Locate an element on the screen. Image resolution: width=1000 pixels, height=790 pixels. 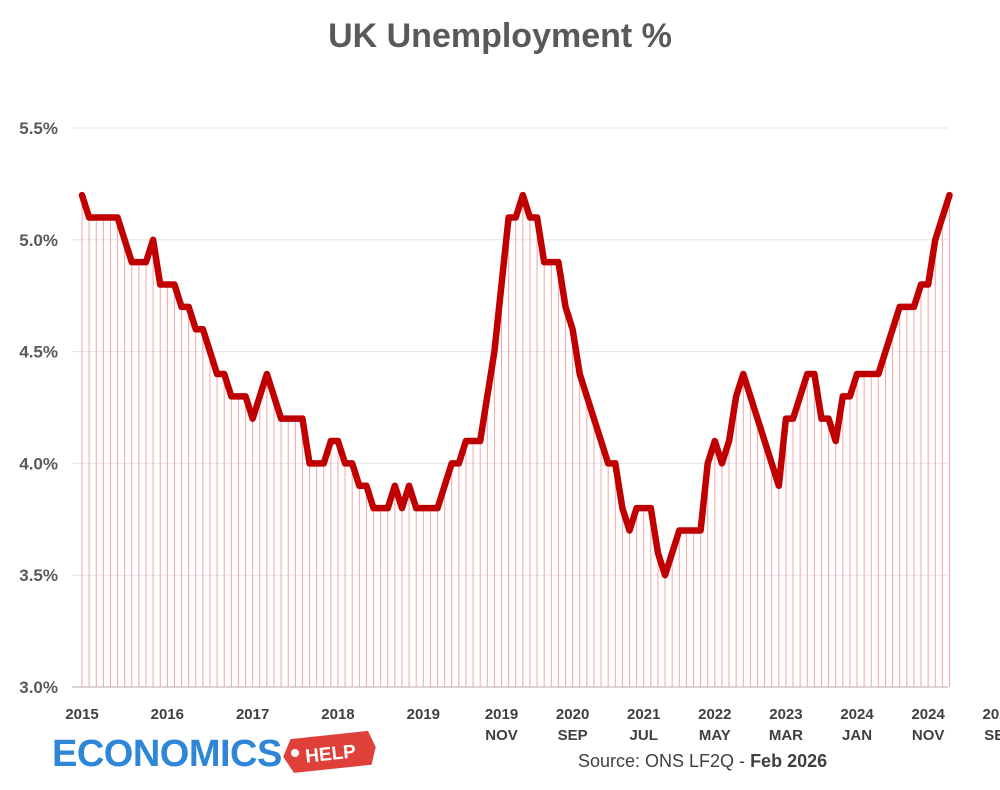
x-tick-year: 2017 is located at coordinates (252, 714).